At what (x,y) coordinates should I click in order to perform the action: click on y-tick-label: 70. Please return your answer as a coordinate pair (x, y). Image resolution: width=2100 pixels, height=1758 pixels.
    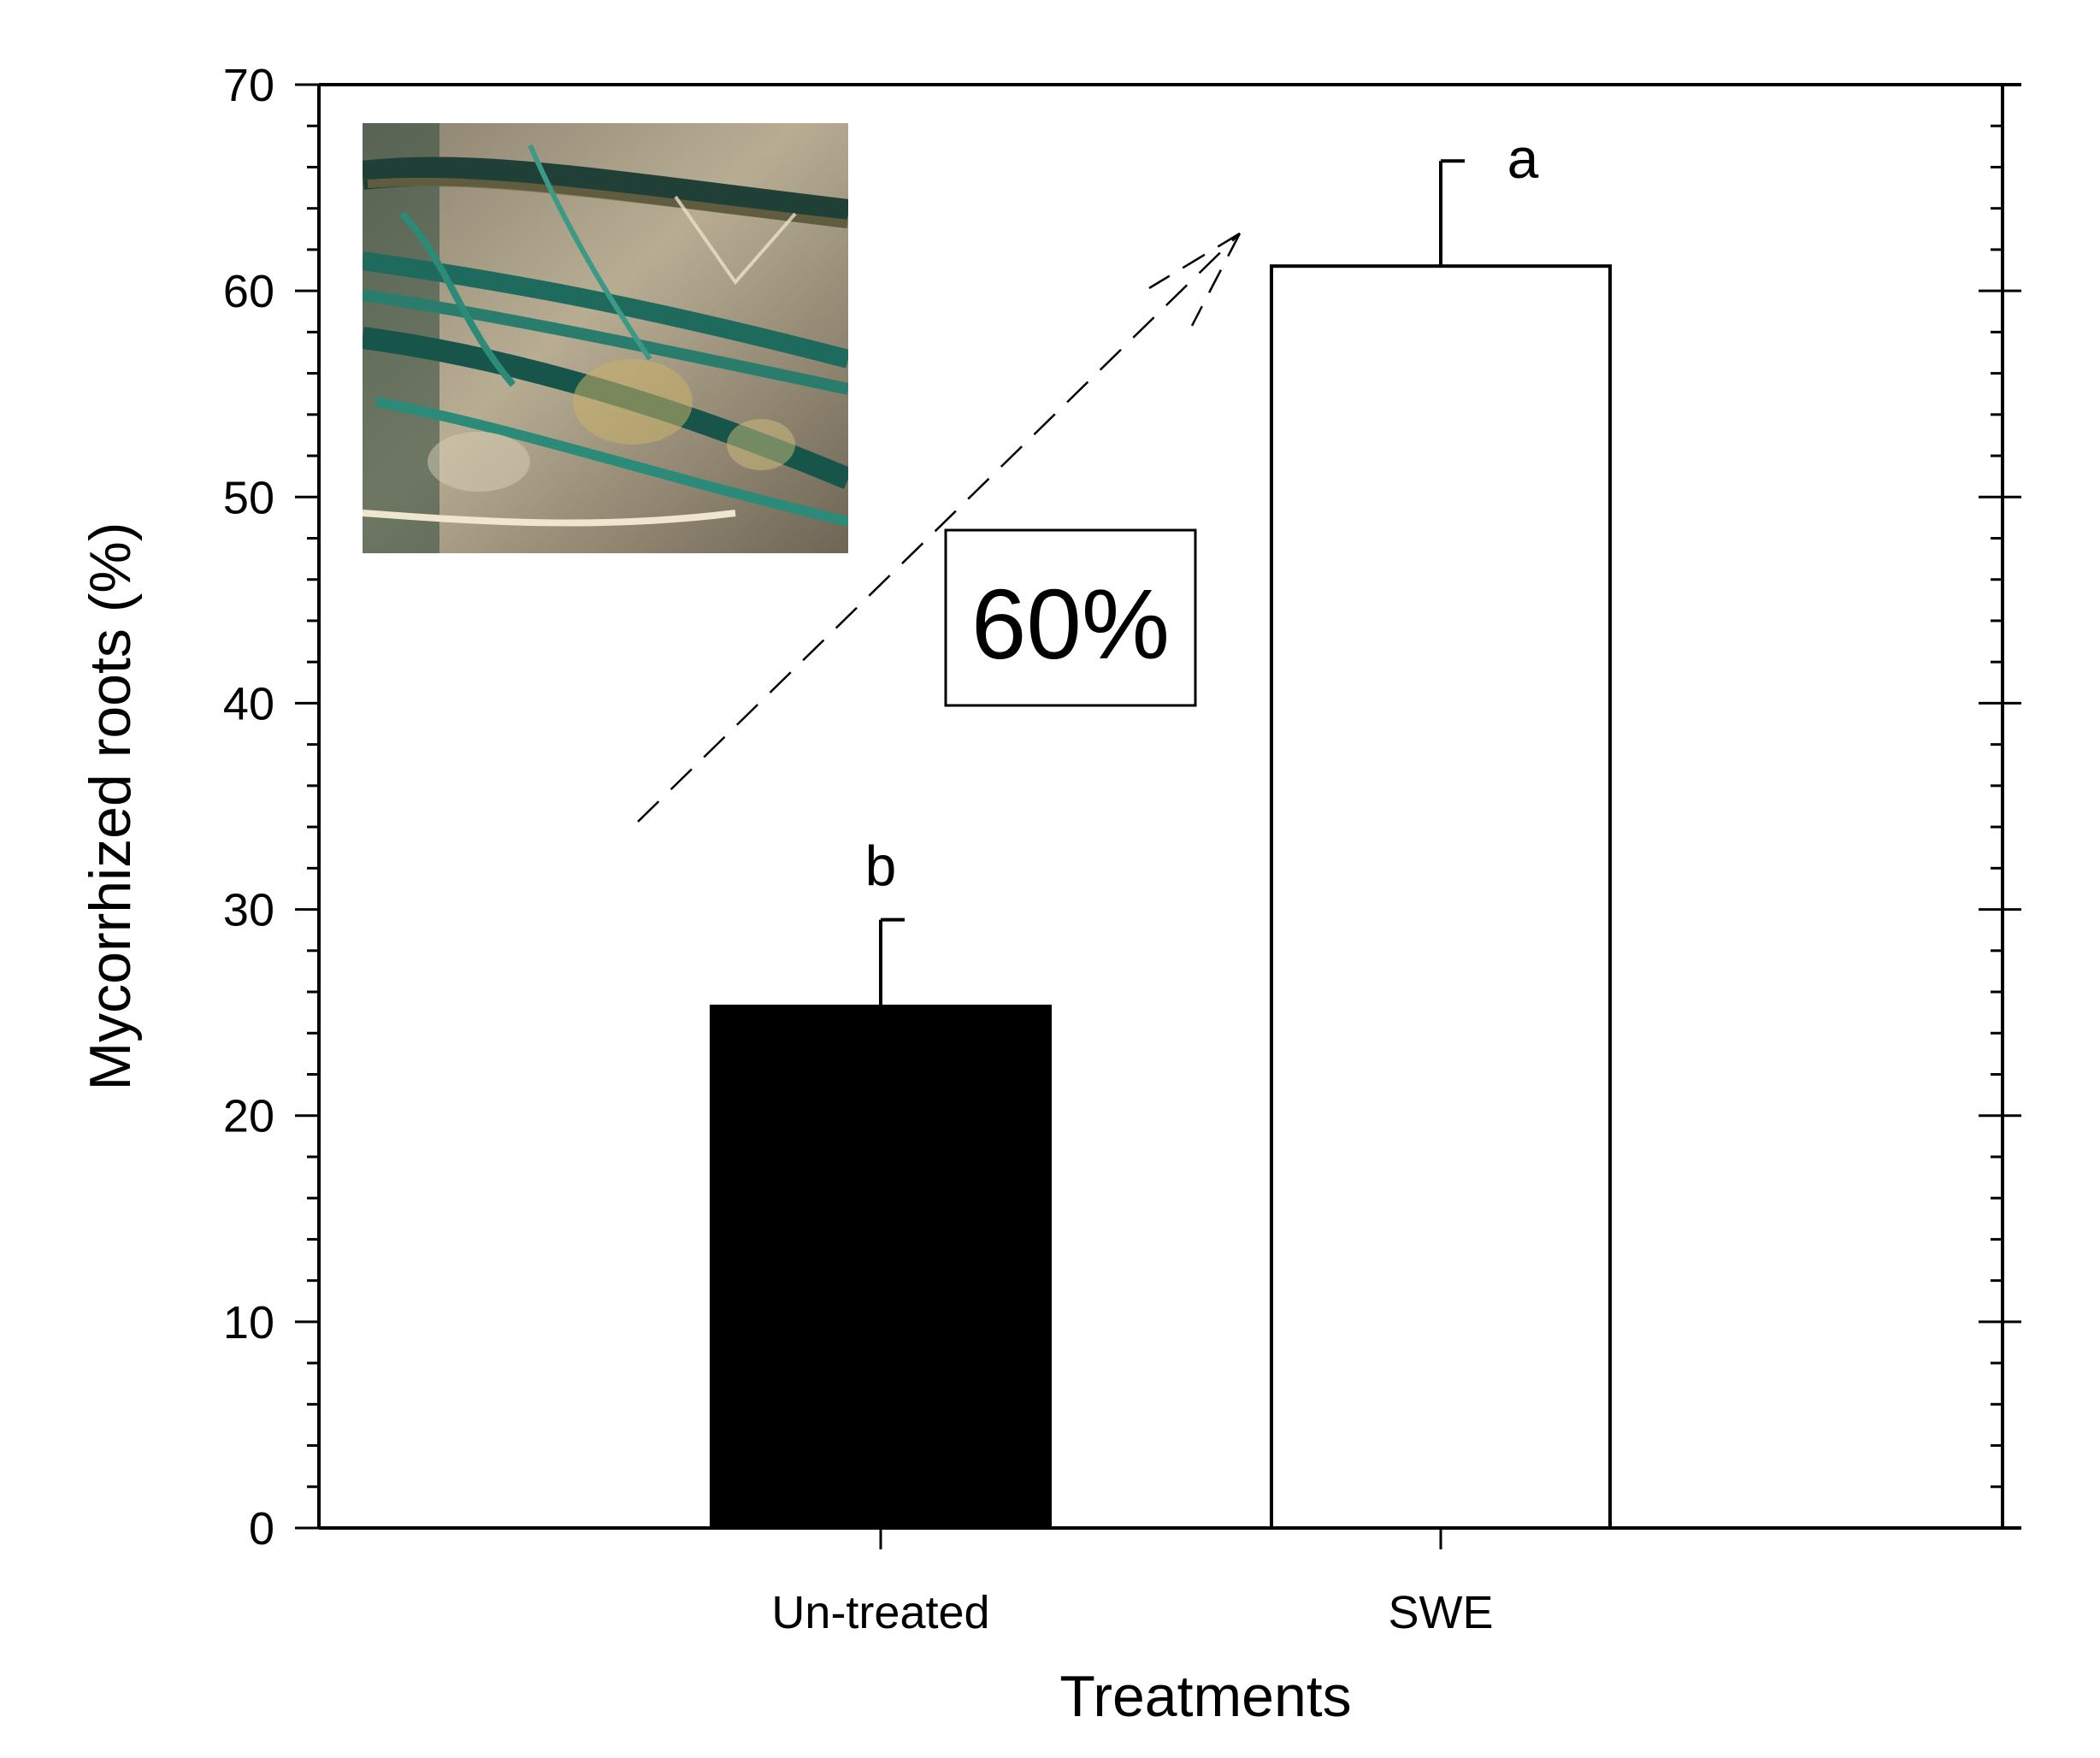
    Looking at the image, I should click on (248, 85).